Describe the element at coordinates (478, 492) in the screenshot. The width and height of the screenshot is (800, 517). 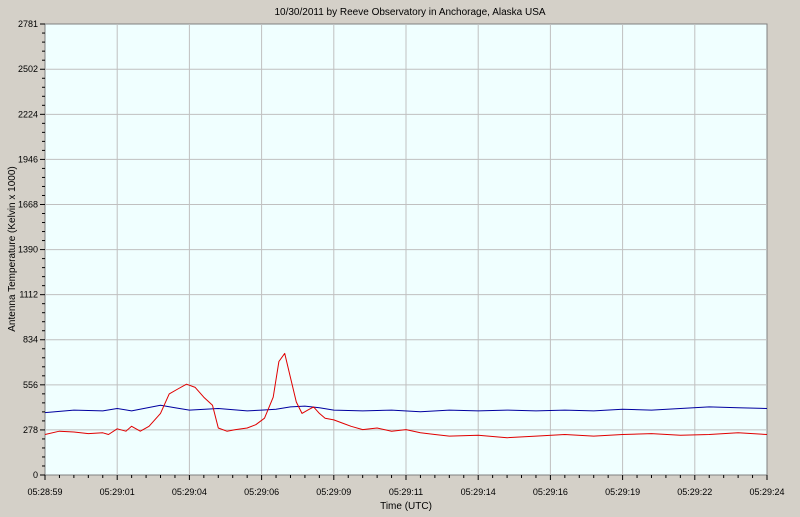
I see `x-tick-label: 05:29:14` at that location.